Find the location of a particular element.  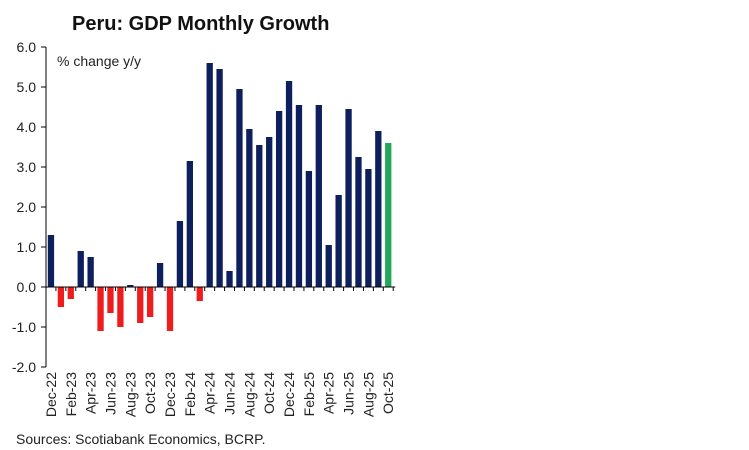

x-tick-label: Oct-23 is located at coordinates (150, 393).